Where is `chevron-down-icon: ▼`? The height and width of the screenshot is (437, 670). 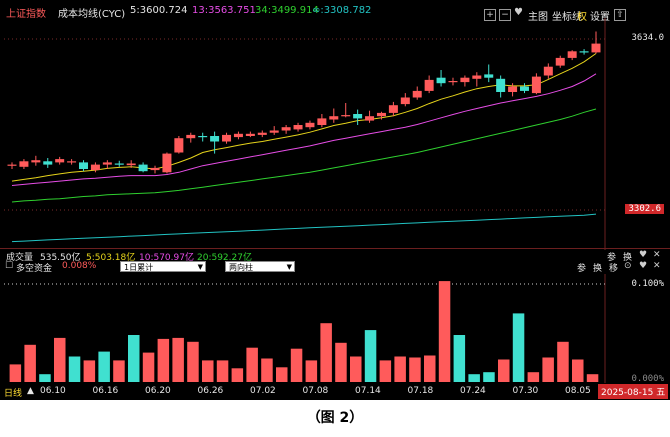
chevron-down-icon: ▼ is located at coordinates (200, 267).